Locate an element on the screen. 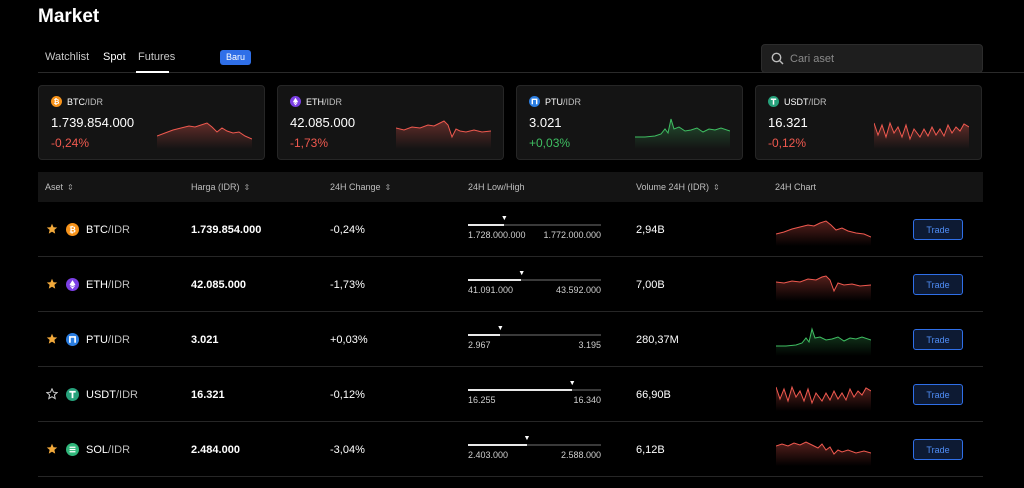 The image size is (1024, 488). market-card-btc: ₿ BTC/IDR 1.739.854.000 -0,24% is located at coordinates (151, 122).